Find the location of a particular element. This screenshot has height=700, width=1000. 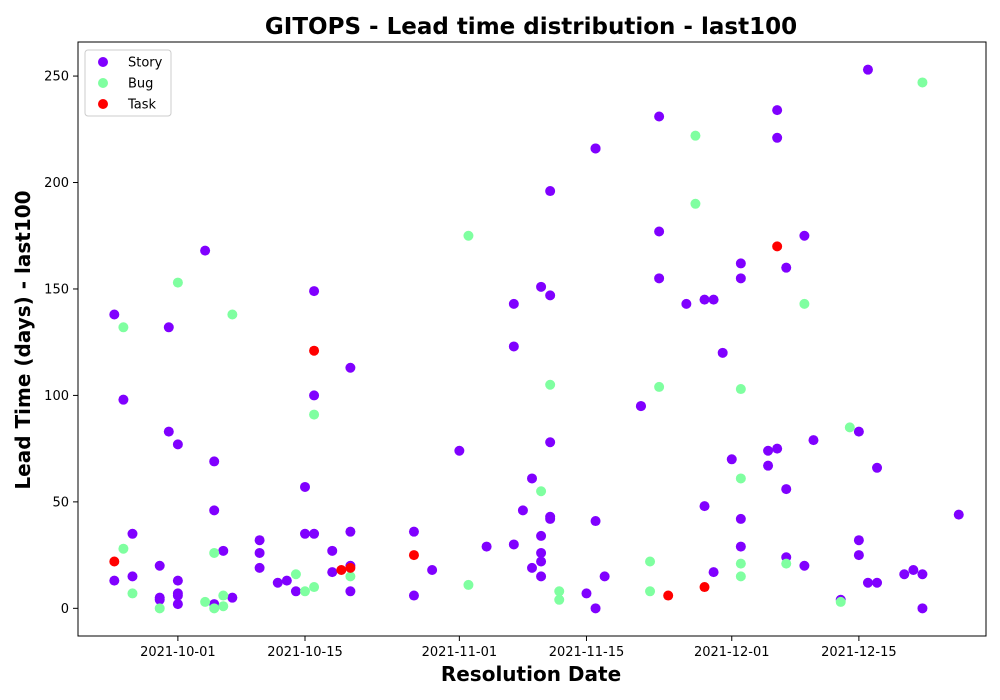

y-tick-label: 0 is located at coordinates (65, 609).